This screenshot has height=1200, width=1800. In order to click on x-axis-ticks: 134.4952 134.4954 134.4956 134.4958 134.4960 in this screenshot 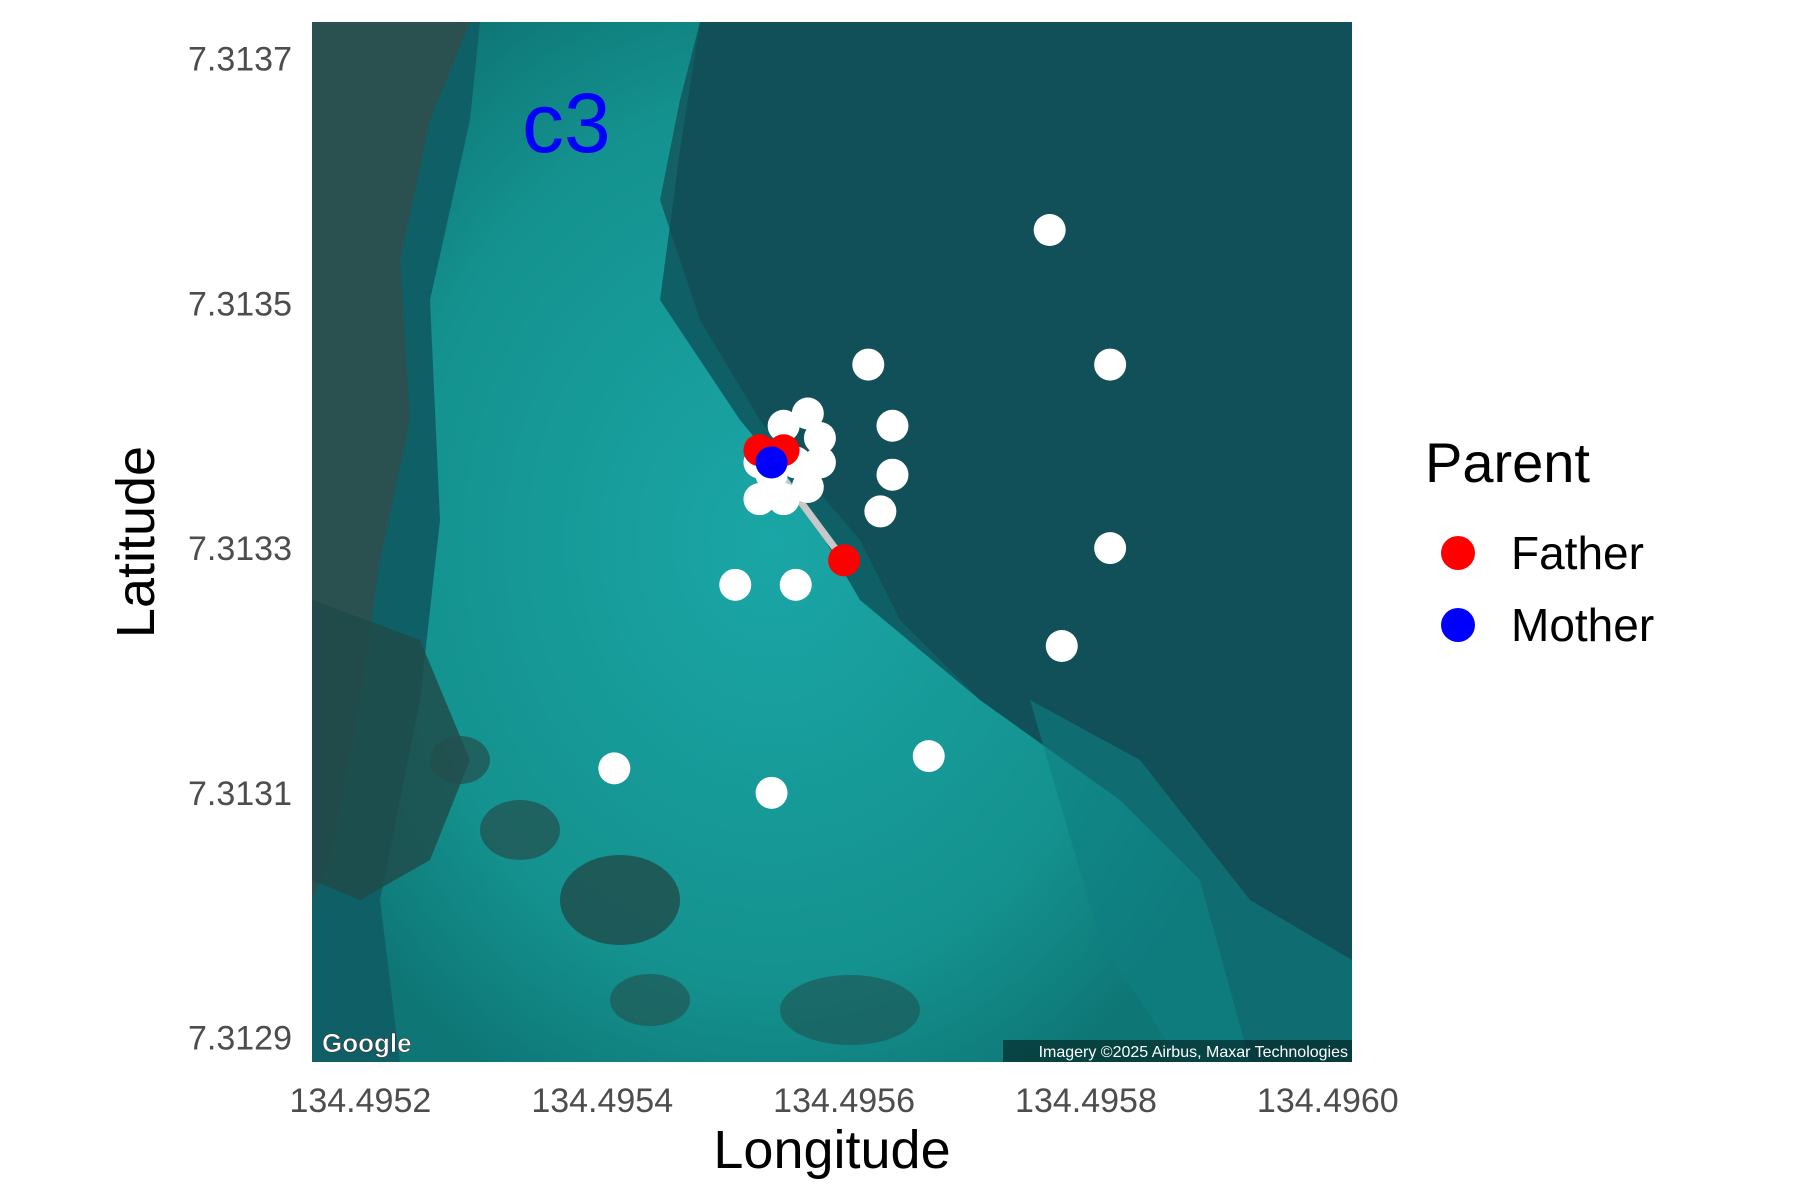, I will do `click(843, 1101)`.